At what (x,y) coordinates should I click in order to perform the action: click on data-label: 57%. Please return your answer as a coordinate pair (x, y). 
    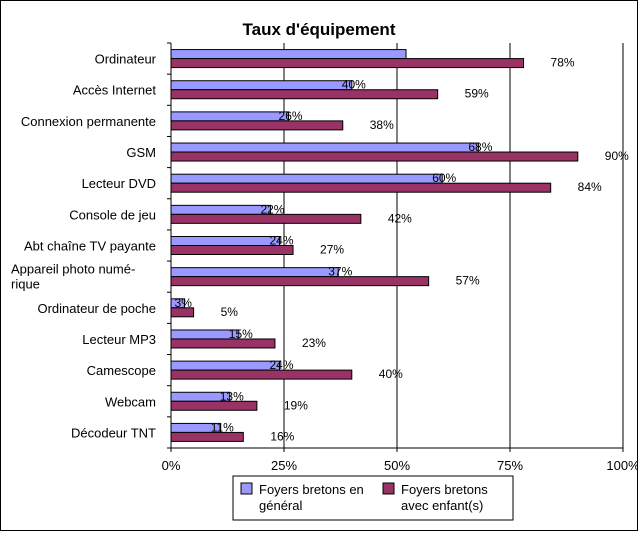
    Looking at the image, I should click on (468, 281).